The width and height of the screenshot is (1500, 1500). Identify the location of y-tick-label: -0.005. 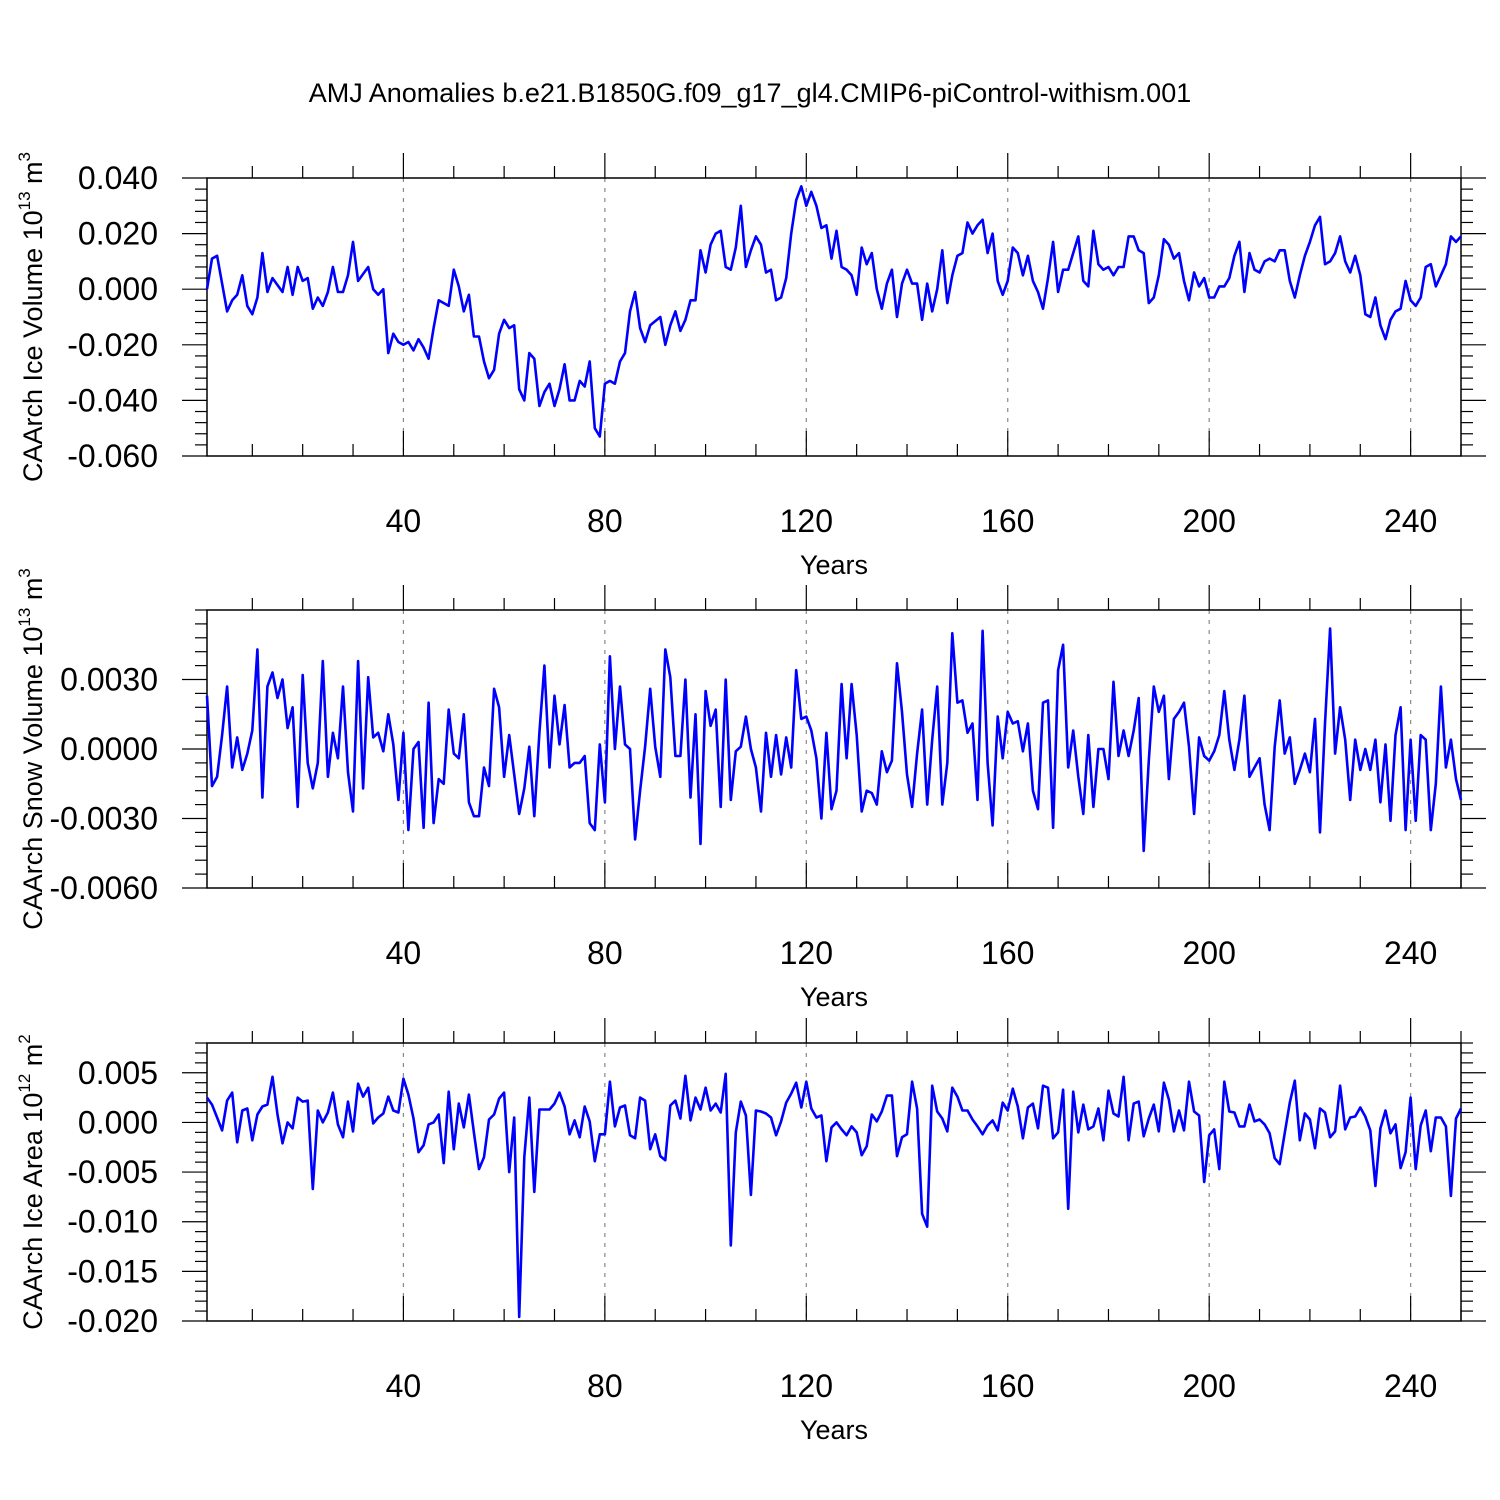
(112, 1172).